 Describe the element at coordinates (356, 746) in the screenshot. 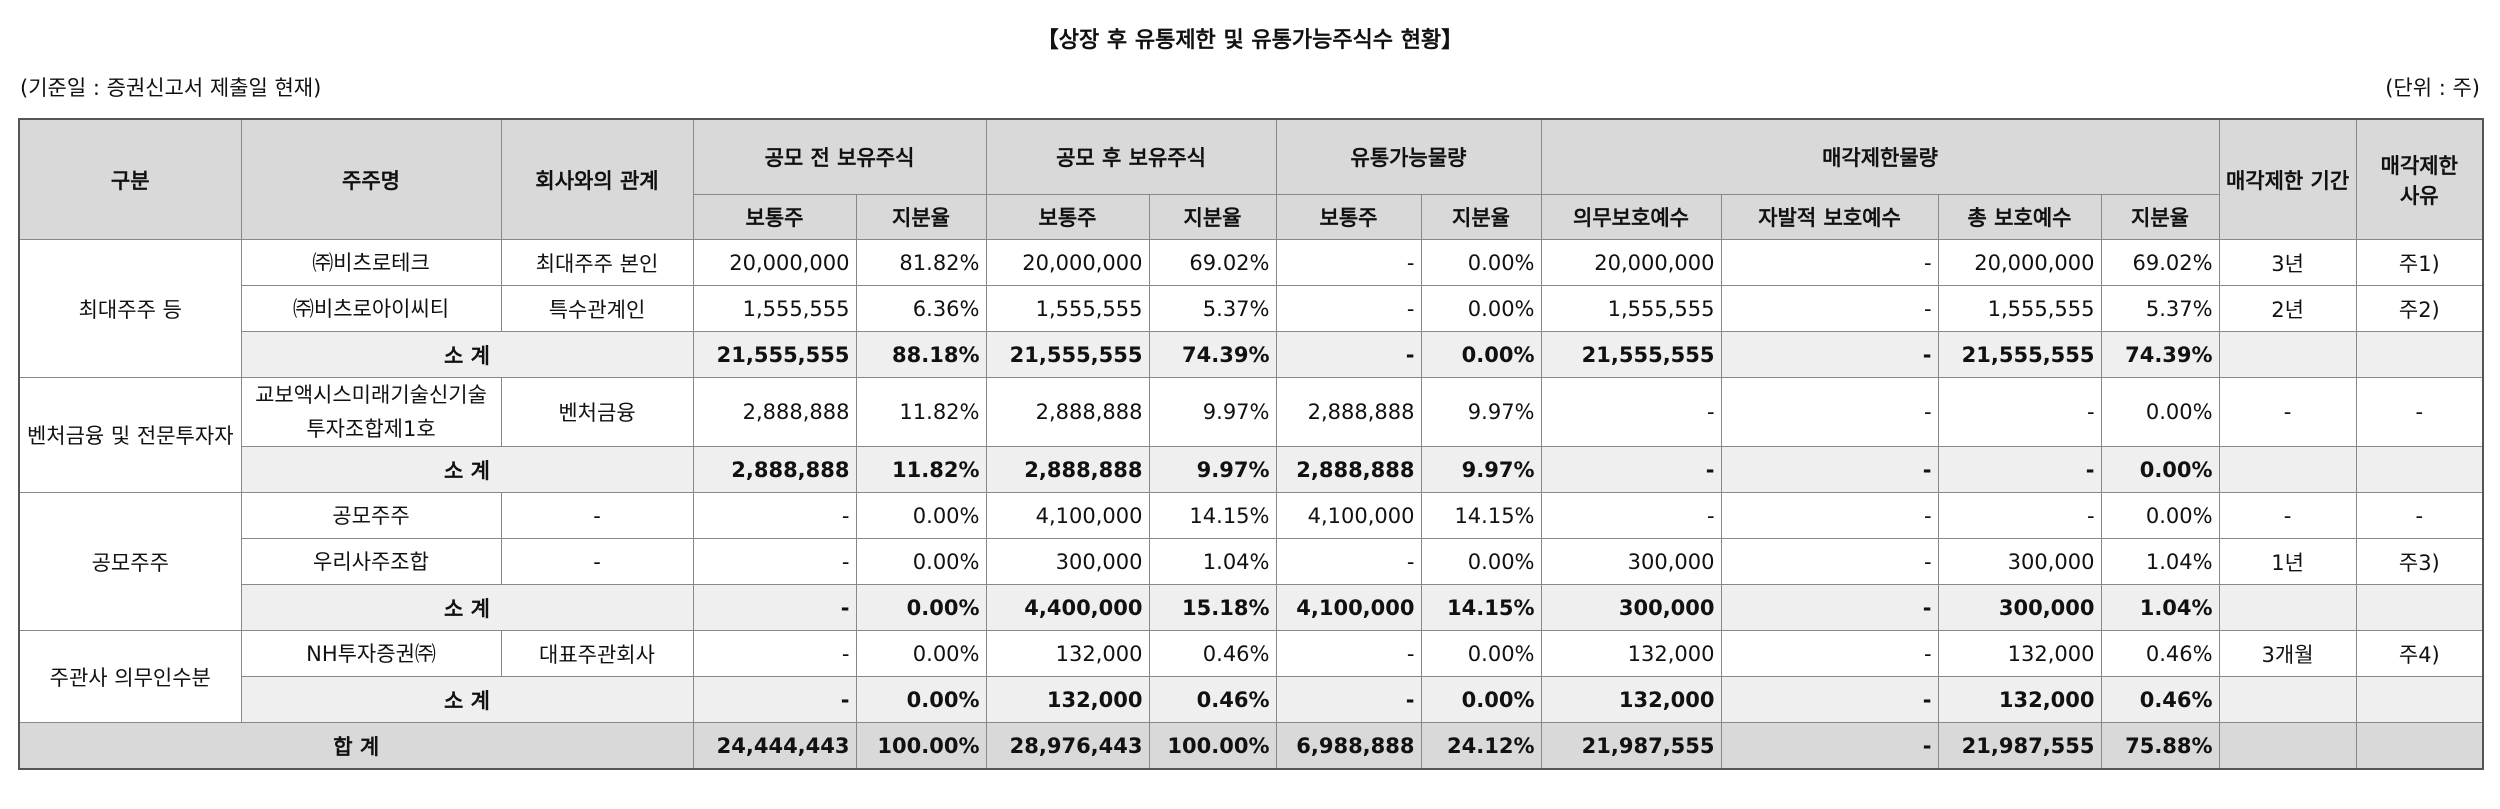

I see `total-label: 합 계` at that location.